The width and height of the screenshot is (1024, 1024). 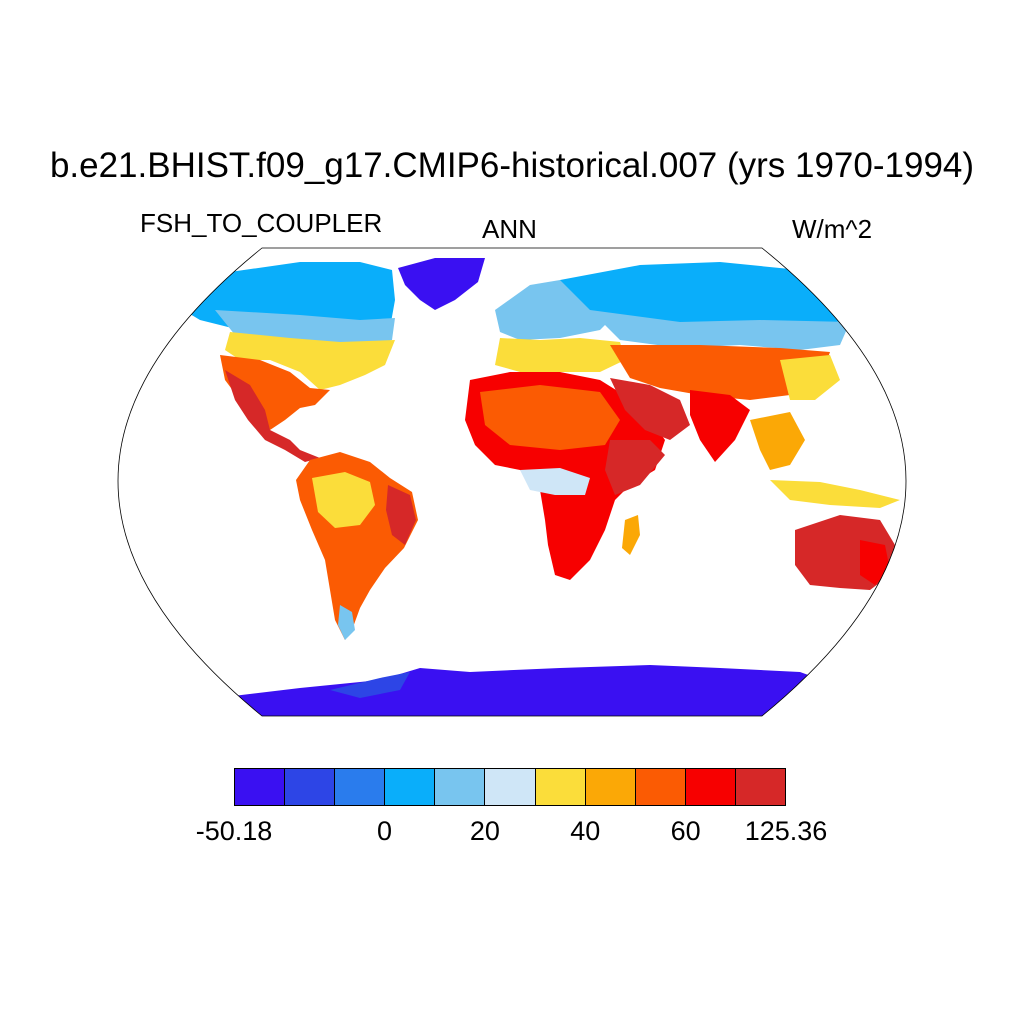 I want to click on southeast-asia, so click(x=777, y=441).